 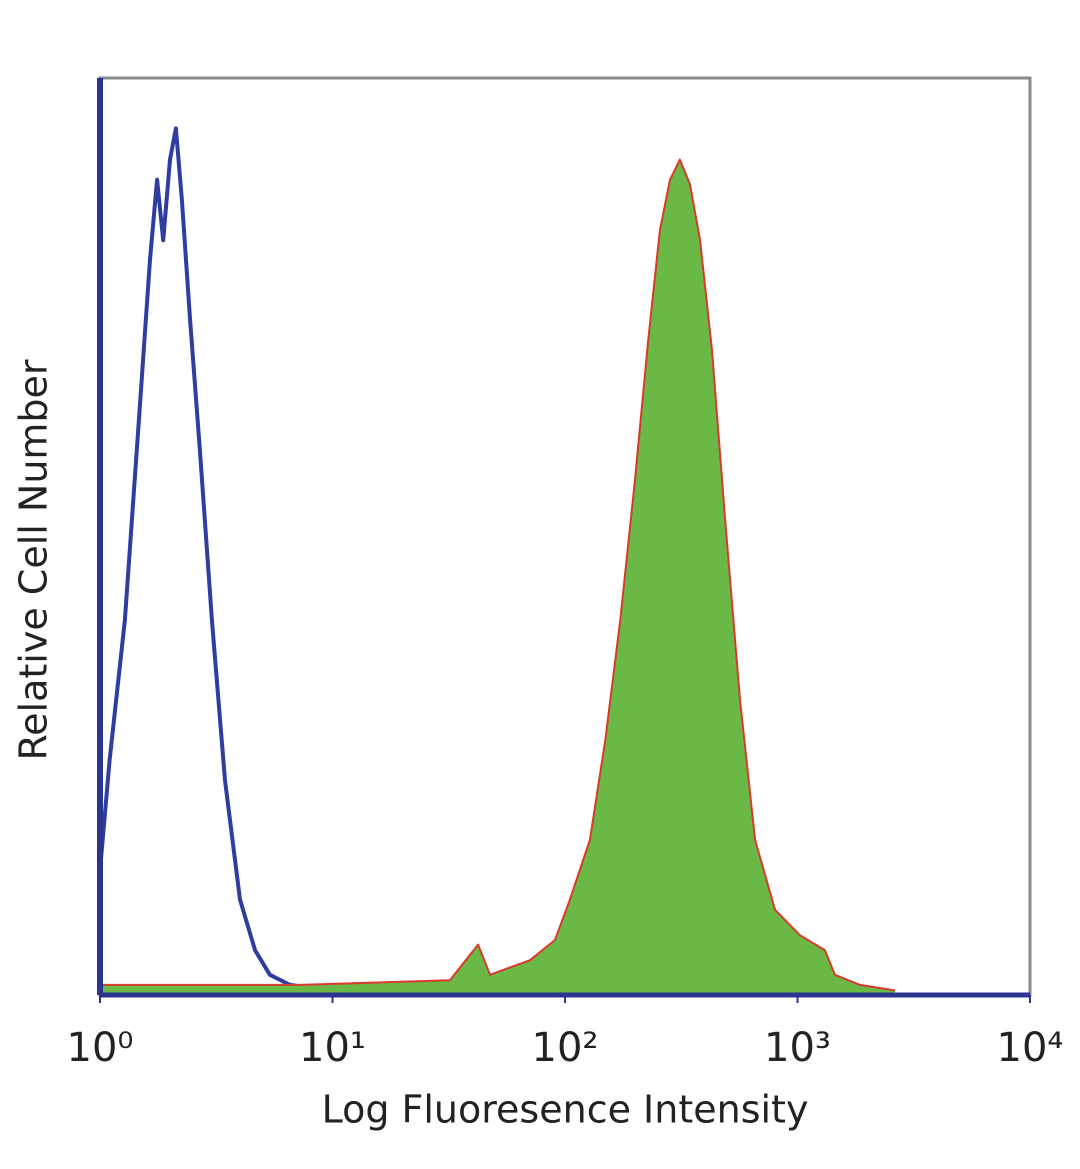 What do you see at coordinates (565, 1110) in the screenshot?
I see `x-axis-label: Log Fluoresence Intensity` at bounding box center [565, 1110].